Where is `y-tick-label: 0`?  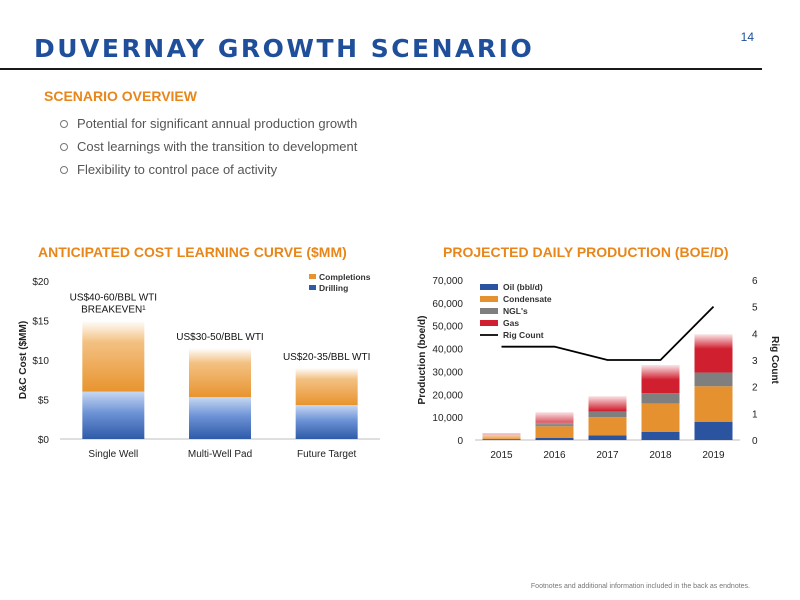
y-tick-label: 0 is located at coordinates (460, 441).